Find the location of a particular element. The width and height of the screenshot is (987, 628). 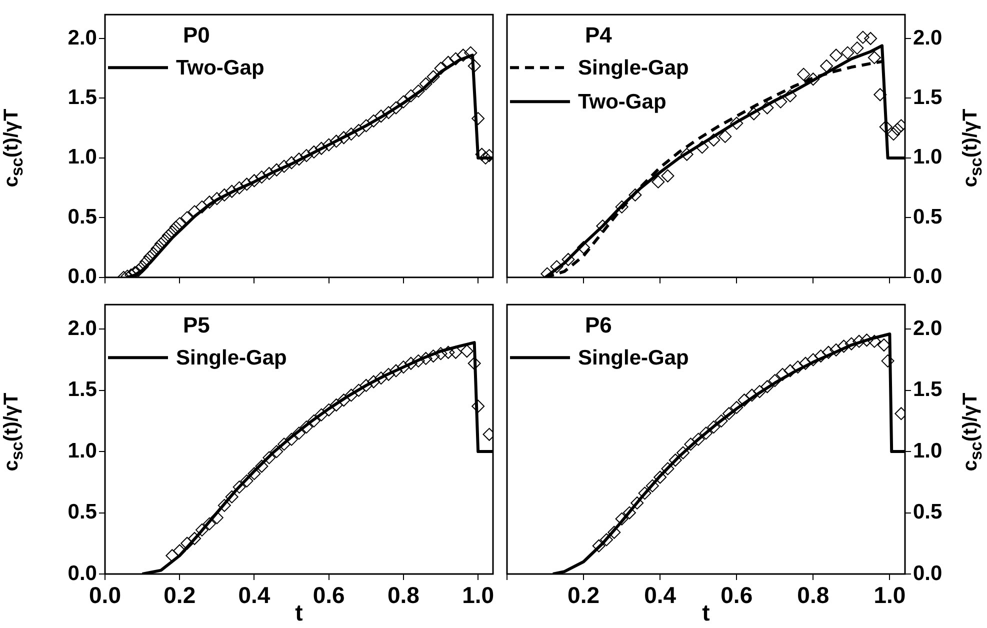

x-tick-label: 0.2 is located at coordinates (180, 595).